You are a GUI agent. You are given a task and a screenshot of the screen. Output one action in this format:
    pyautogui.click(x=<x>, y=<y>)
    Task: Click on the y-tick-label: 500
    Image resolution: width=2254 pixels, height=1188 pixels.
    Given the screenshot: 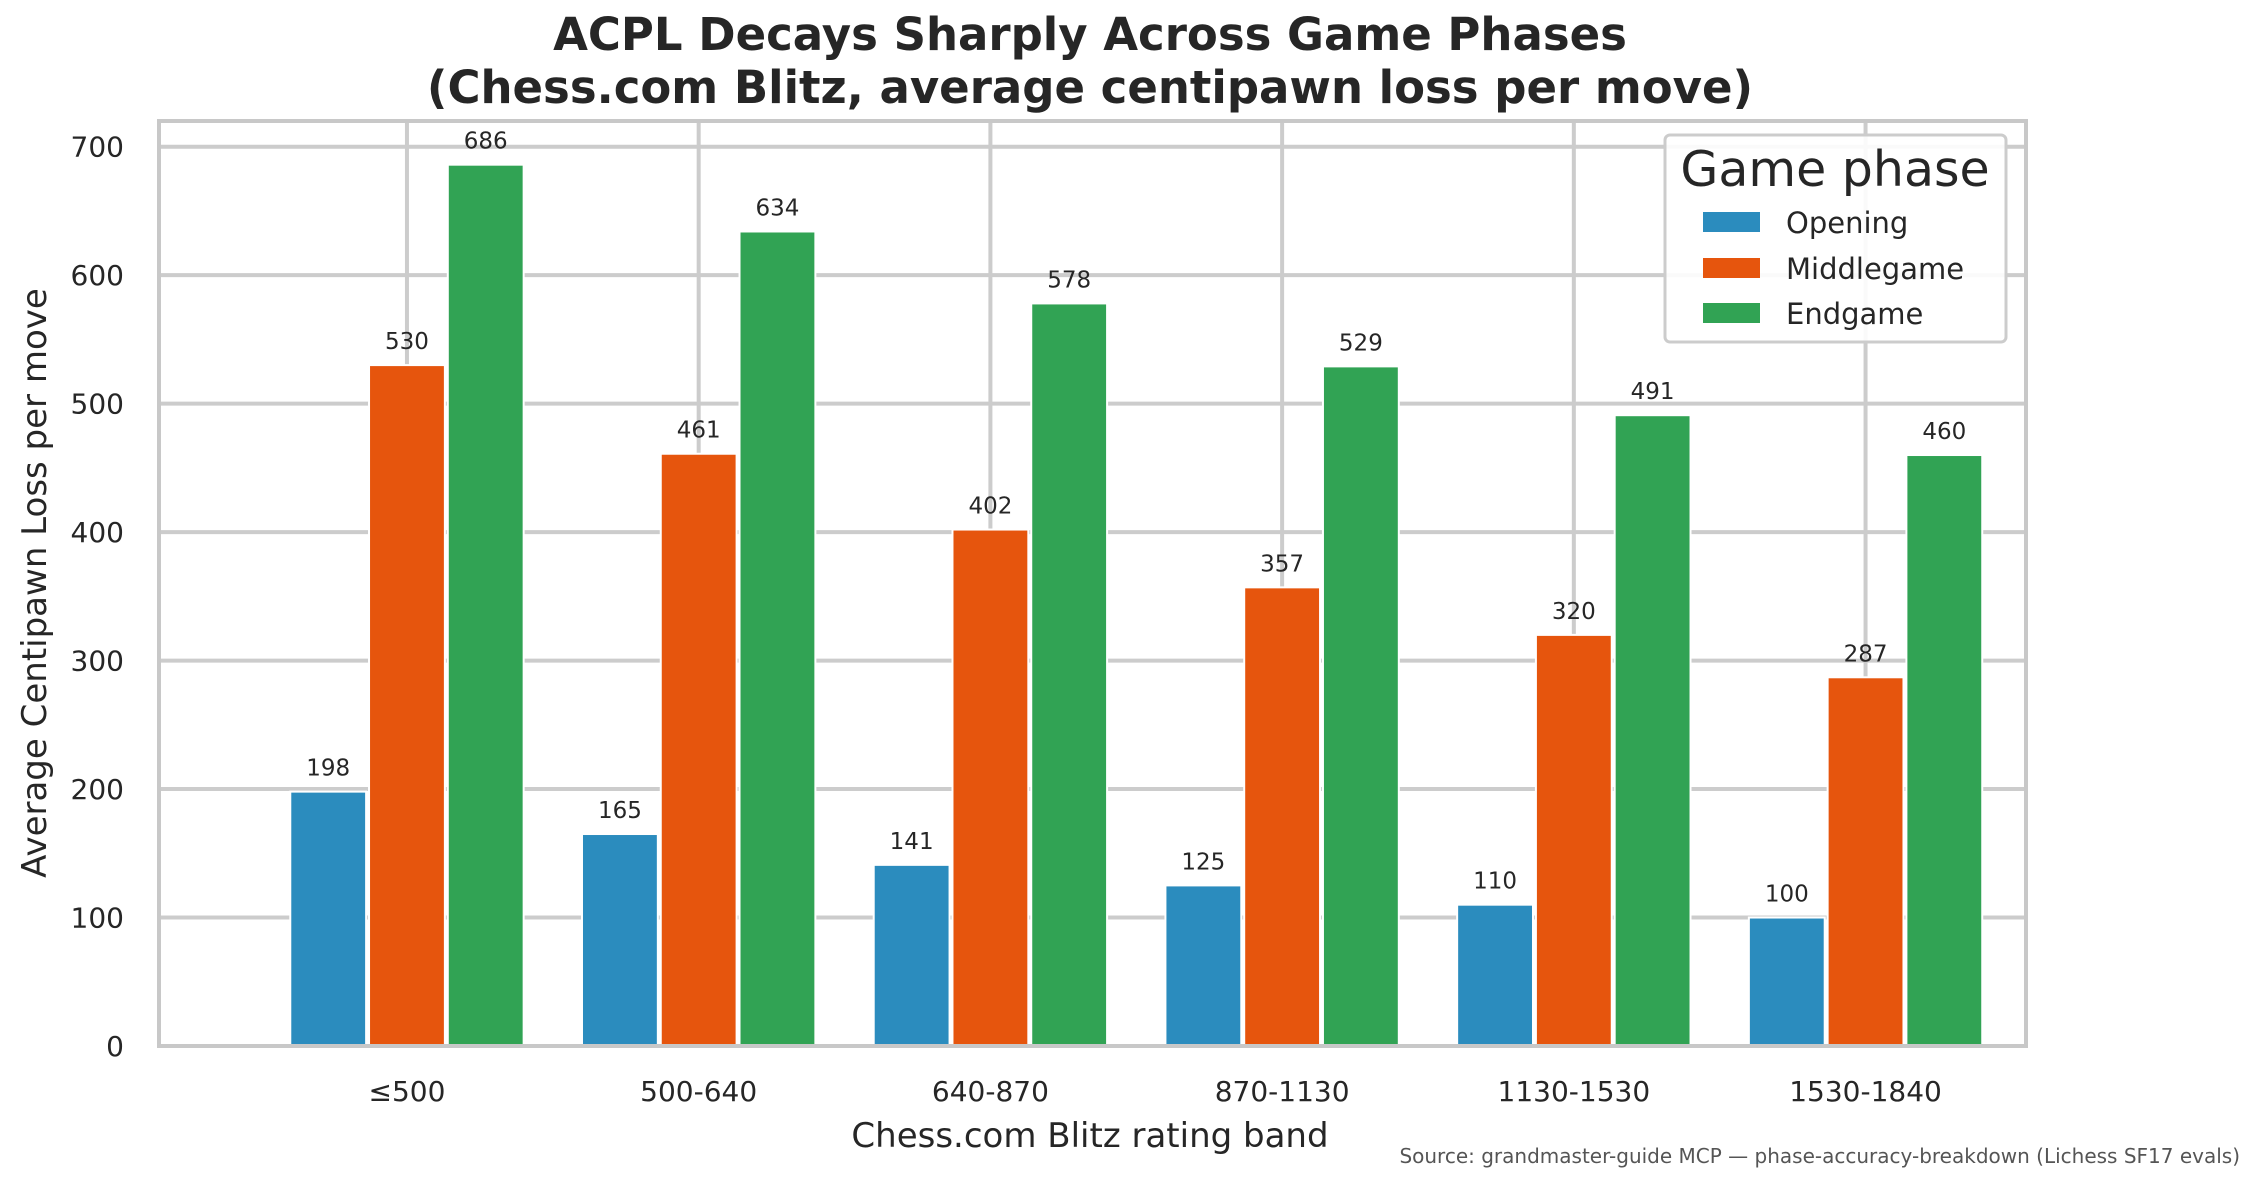 What is the action you would take?
    pyautogui.click(x=97, y=404)
    